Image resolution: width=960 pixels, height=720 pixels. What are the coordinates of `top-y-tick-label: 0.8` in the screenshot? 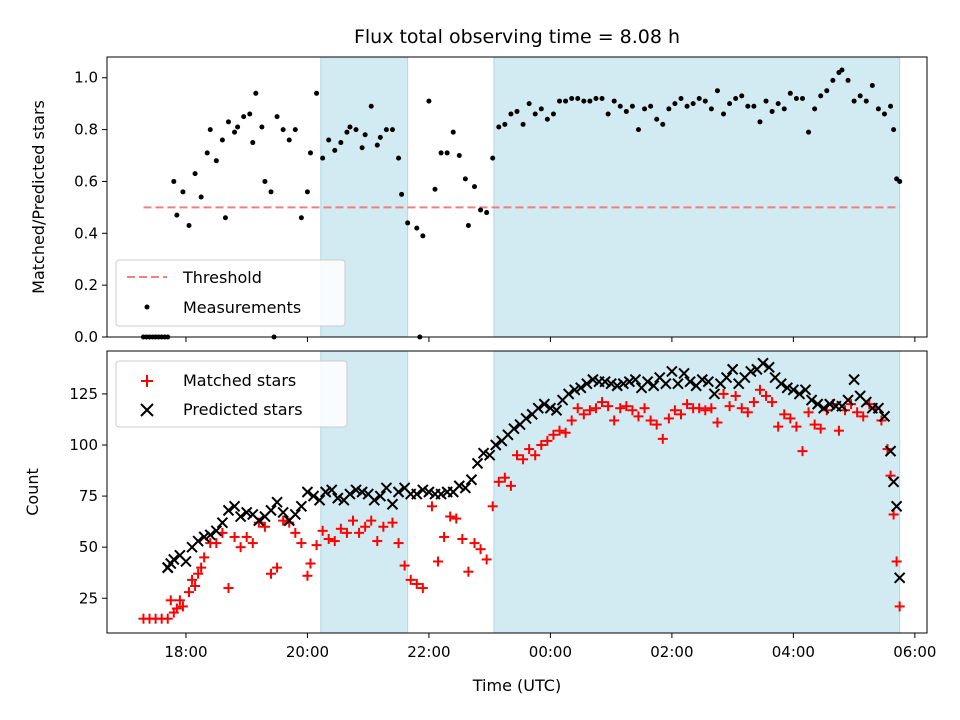 It's located at (86, 130).